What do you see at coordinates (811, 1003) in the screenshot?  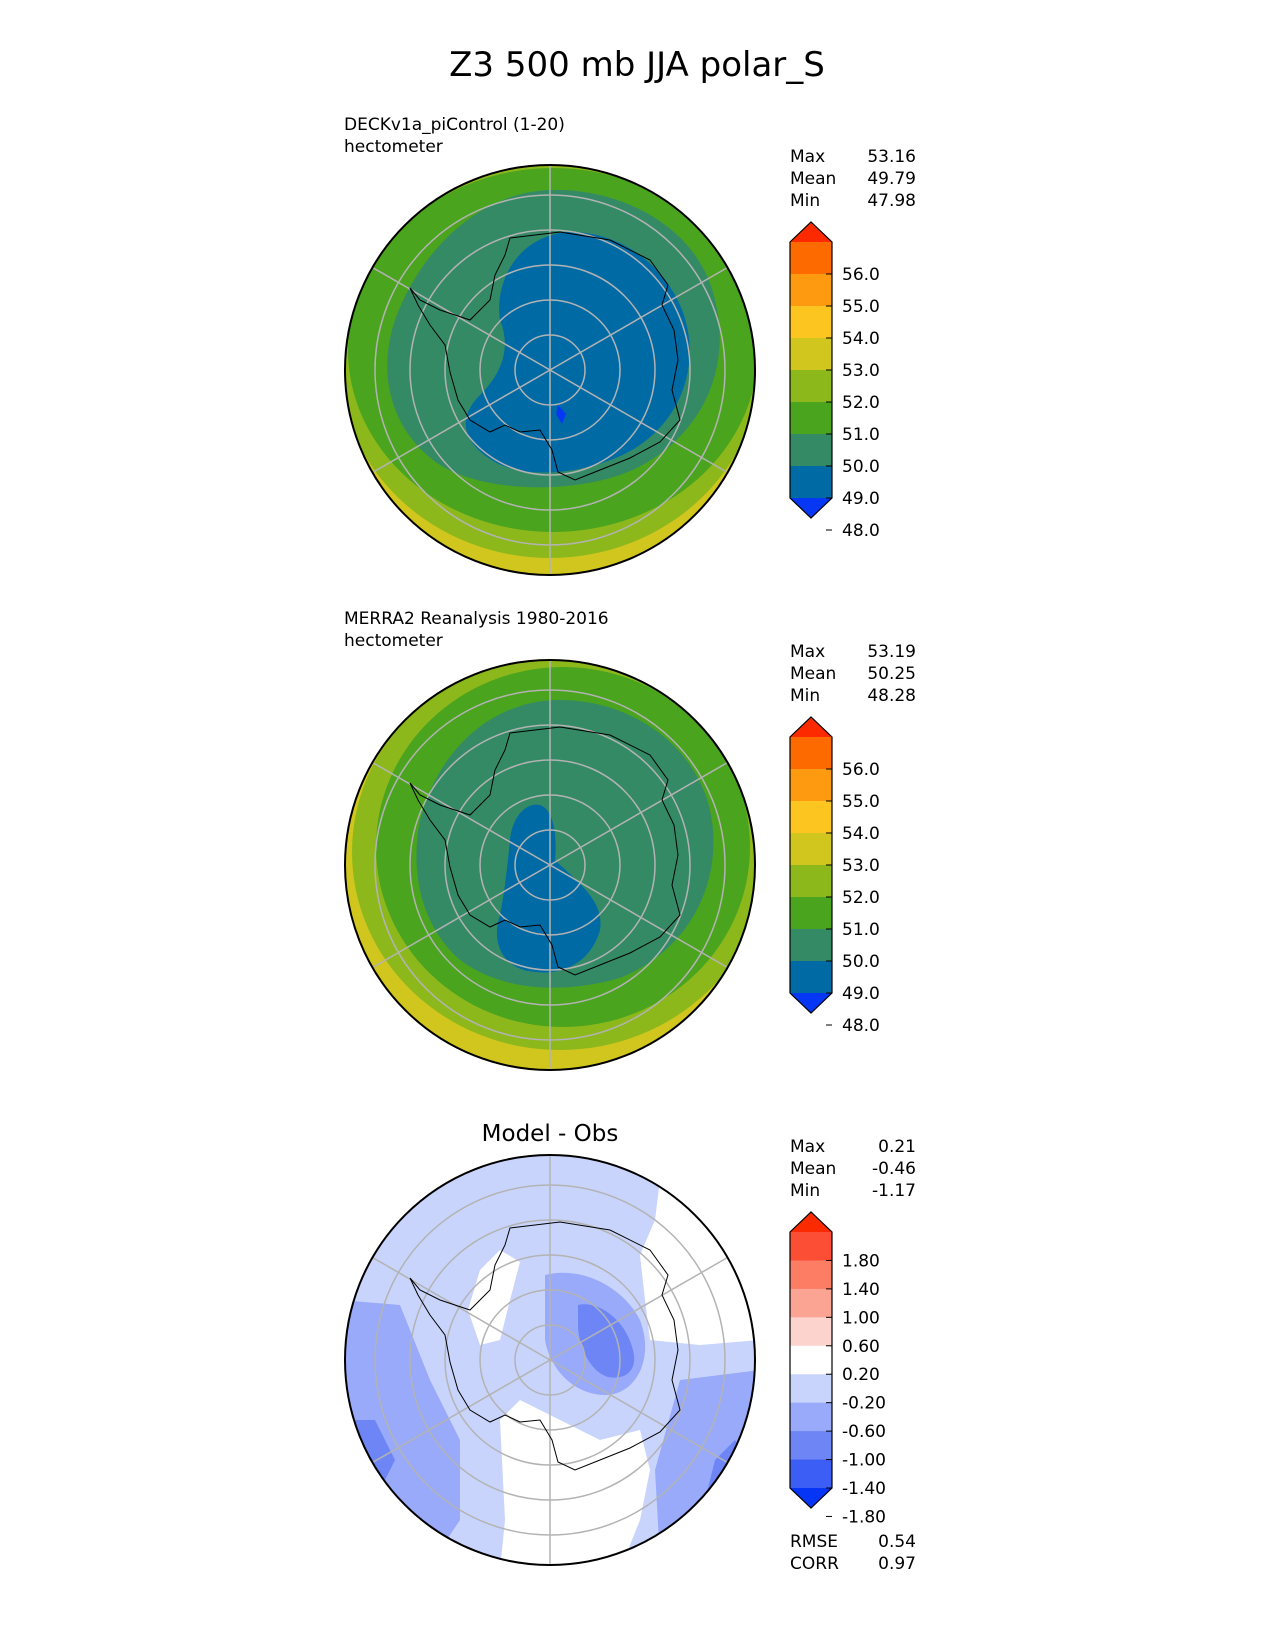 I see `obs-colorbar-extend-bottom` at bounding box center [811, 1003].